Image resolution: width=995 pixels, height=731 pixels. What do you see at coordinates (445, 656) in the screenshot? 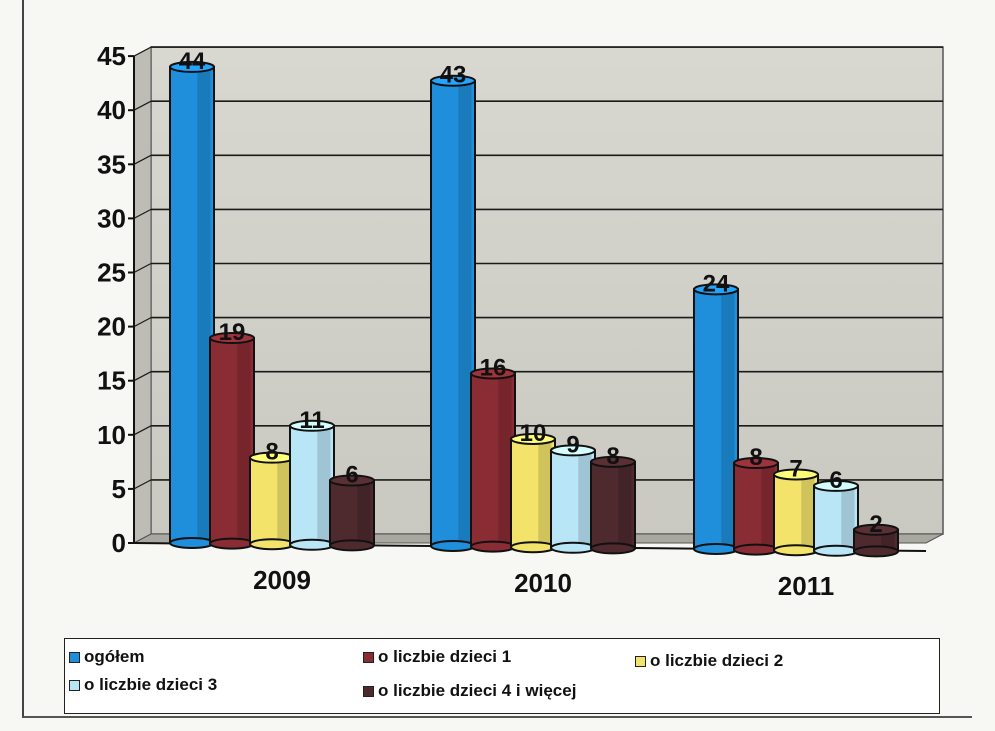
I see `legend-label: o liczbie dzieci 1` at bounding box center [445, 656].